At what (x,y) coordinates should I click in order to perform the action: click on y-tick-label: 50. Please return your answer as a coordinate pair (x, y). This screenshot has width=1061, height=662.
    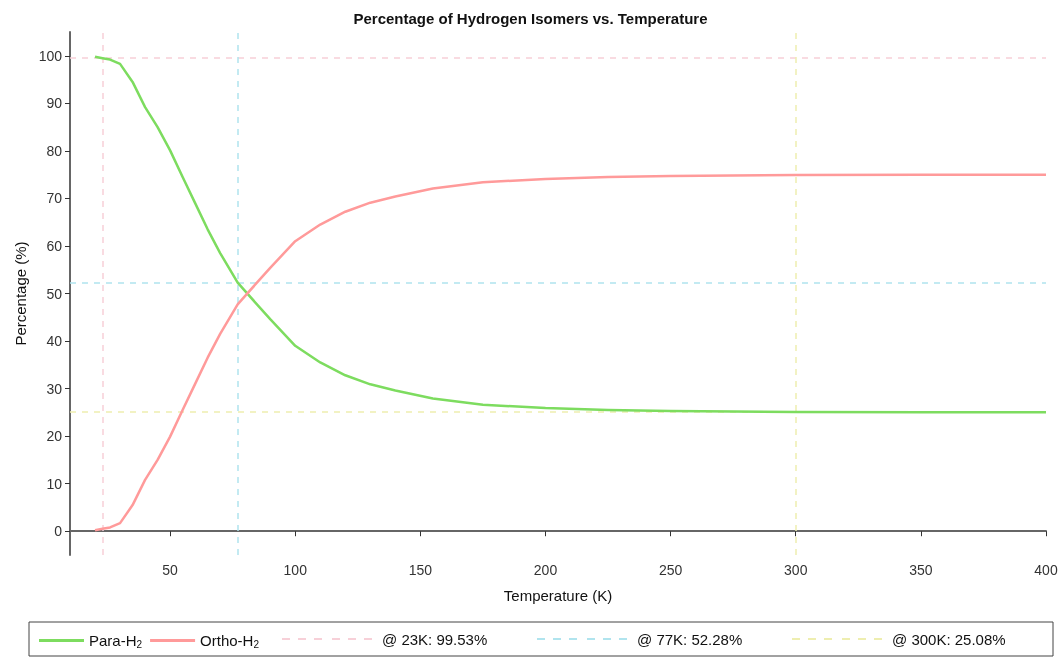
    Looking at the image, I should click on (54, 293).